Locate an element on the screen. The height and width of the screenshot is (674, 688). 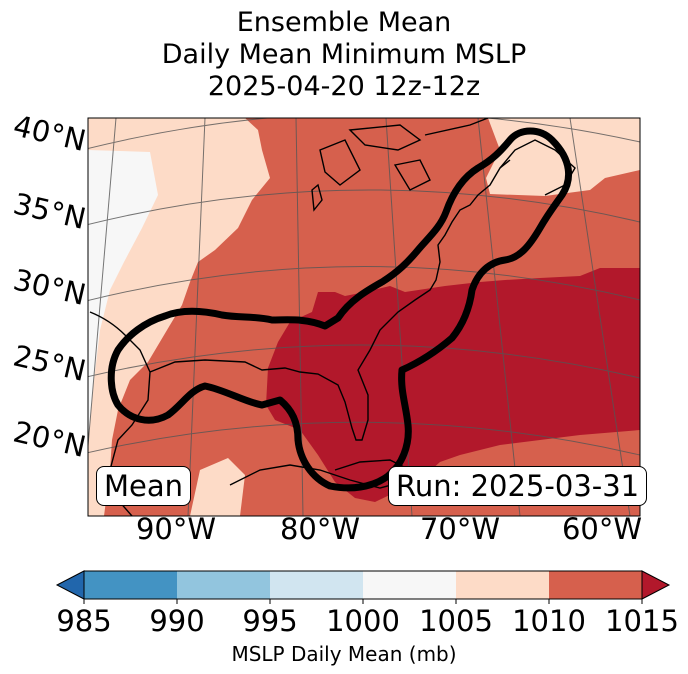
colorbar-tick-1000: 1000 is located at coordinates (363, 621).